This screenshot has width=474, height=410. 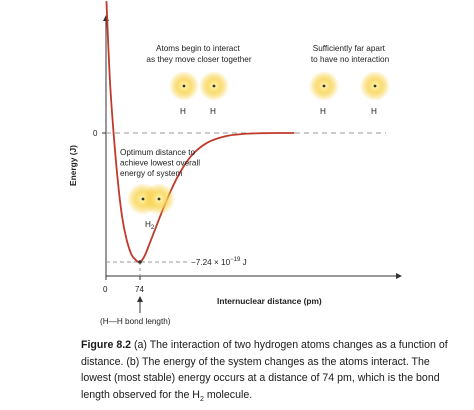 What do you see at coordinates (219, 262) in the screenshot?
I see `minimum-energy-label: −7.24 × 10−19 J` at bounding box center [219, 262].